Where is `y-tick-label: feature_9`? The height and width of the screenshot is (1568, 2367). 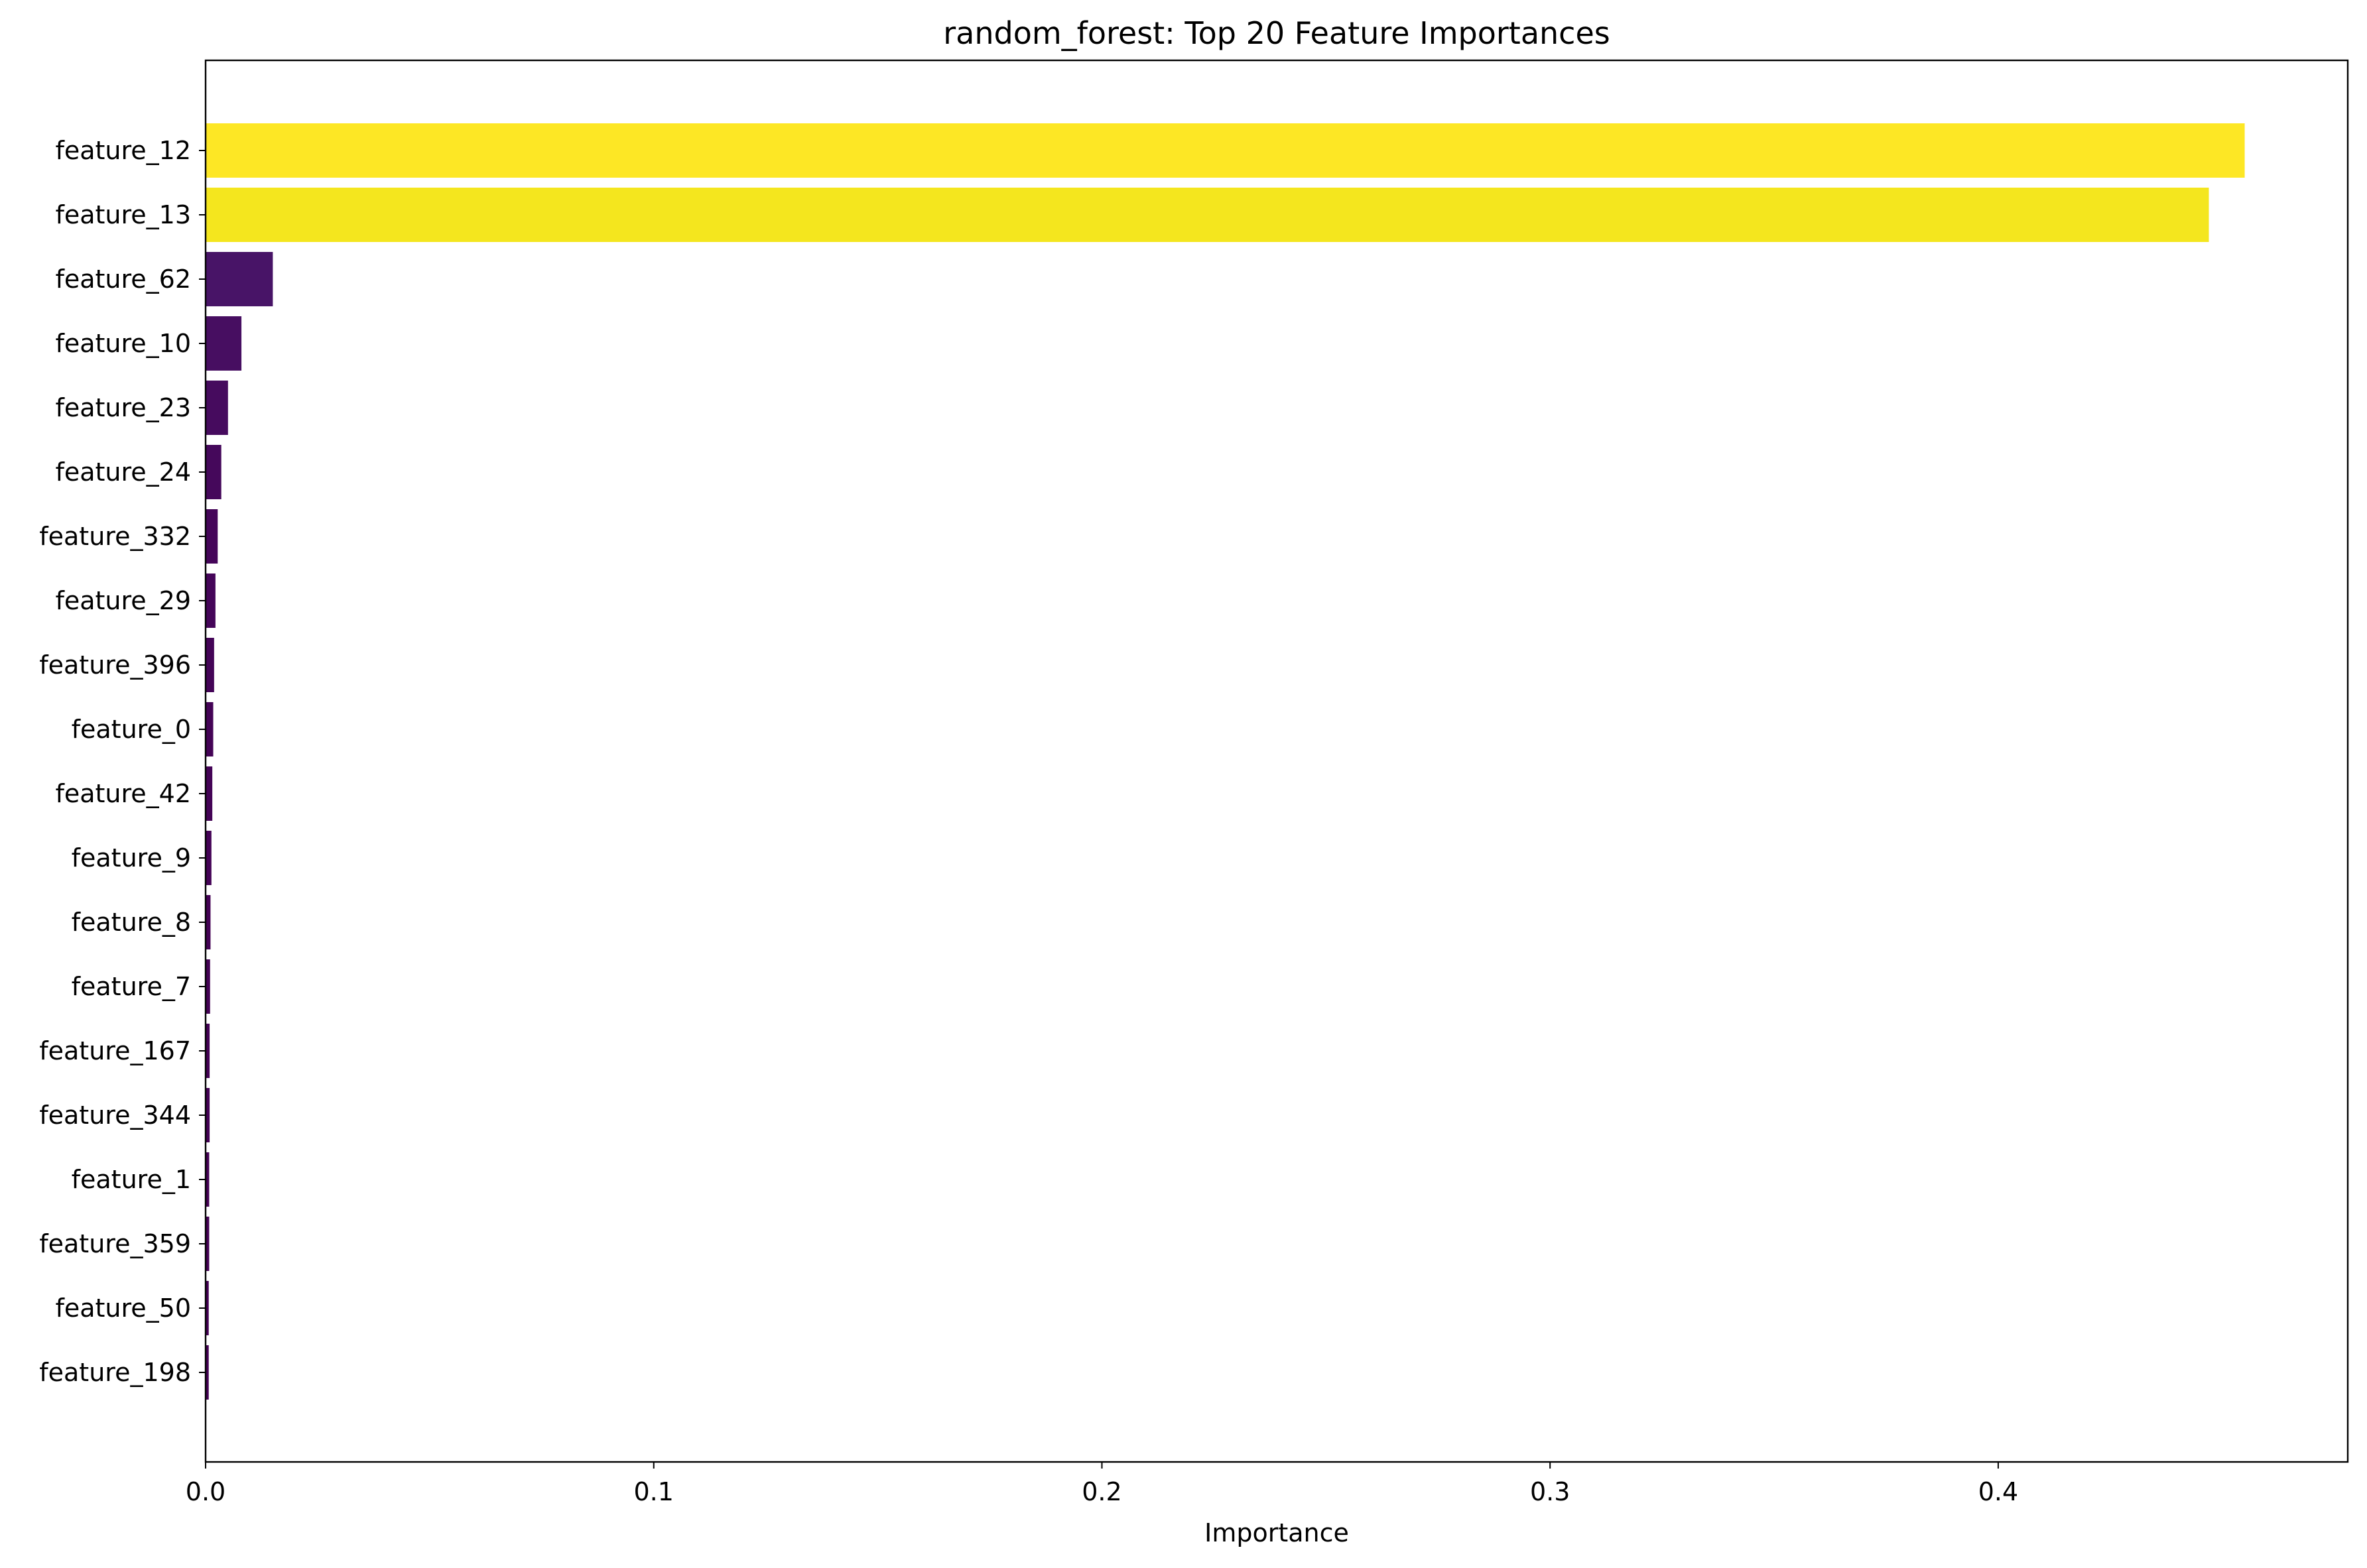 y-tick-label: feature_9 is located at coordinates (131, 858).